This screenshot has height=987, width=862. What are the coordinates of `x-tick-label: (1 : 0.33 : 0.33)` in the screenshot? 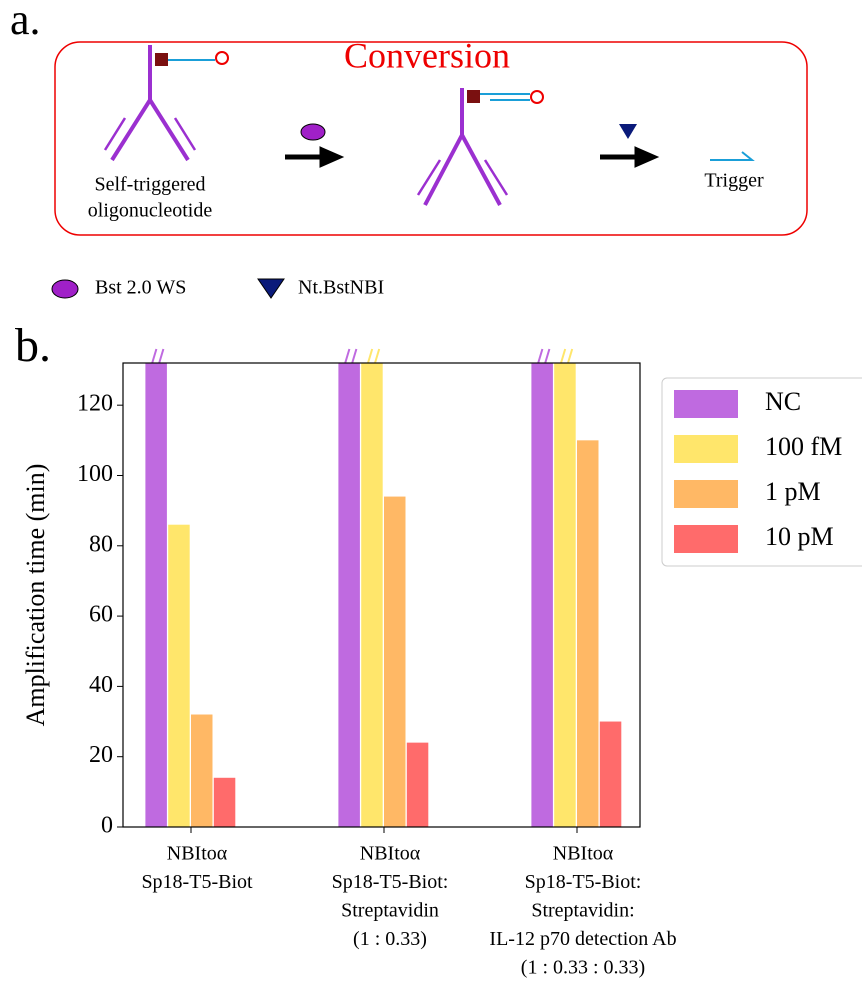 It's located at (583, 968).